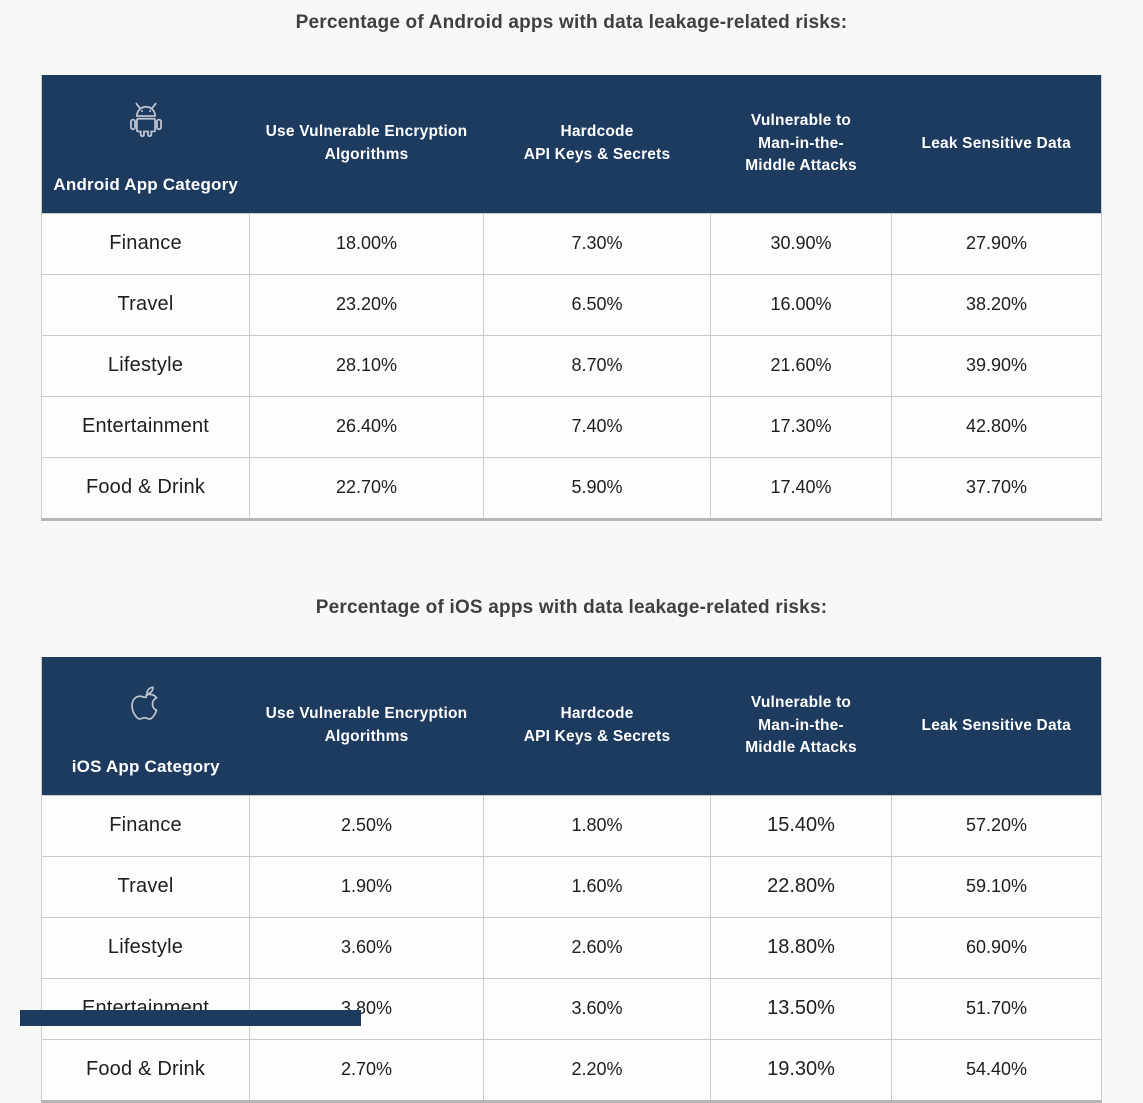 The image size is (1143, 1103). What do you see at coordinates (996, 1070) in the screenshot?
I see `value-cell: 54.40%` at bounding box center [996, 1070].